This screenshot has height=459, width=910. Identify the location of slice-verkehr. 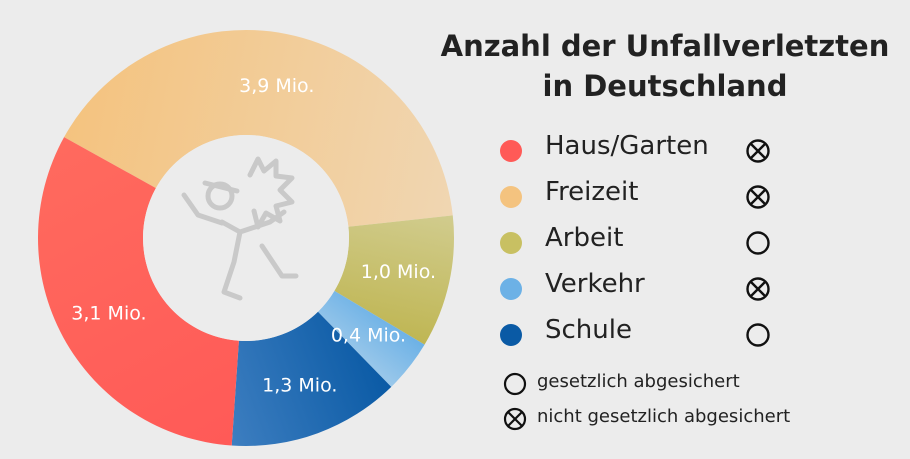
(371, 338).